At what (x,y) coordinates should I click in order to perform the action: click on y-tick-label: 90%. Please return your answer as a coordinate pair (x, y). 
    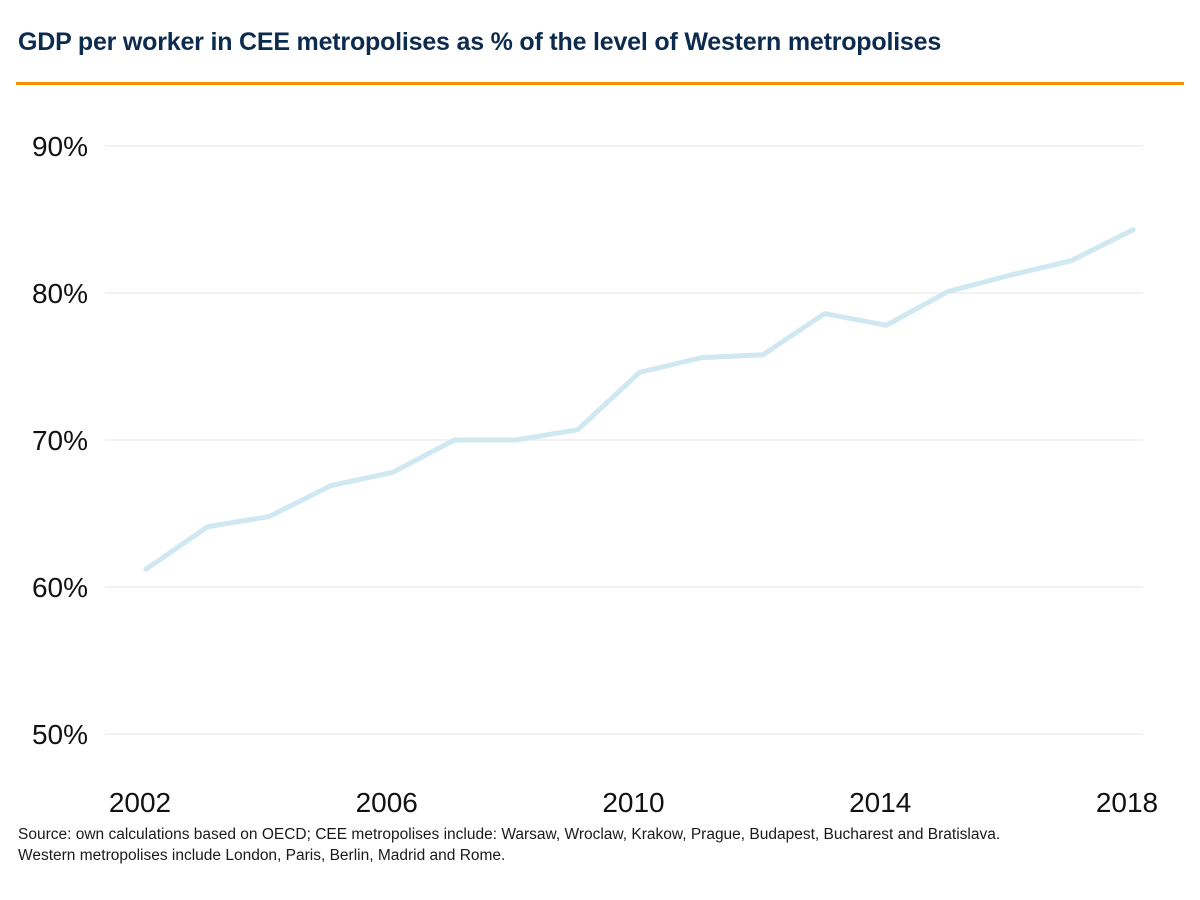
    Looking at the image, I should click on (60, 146).